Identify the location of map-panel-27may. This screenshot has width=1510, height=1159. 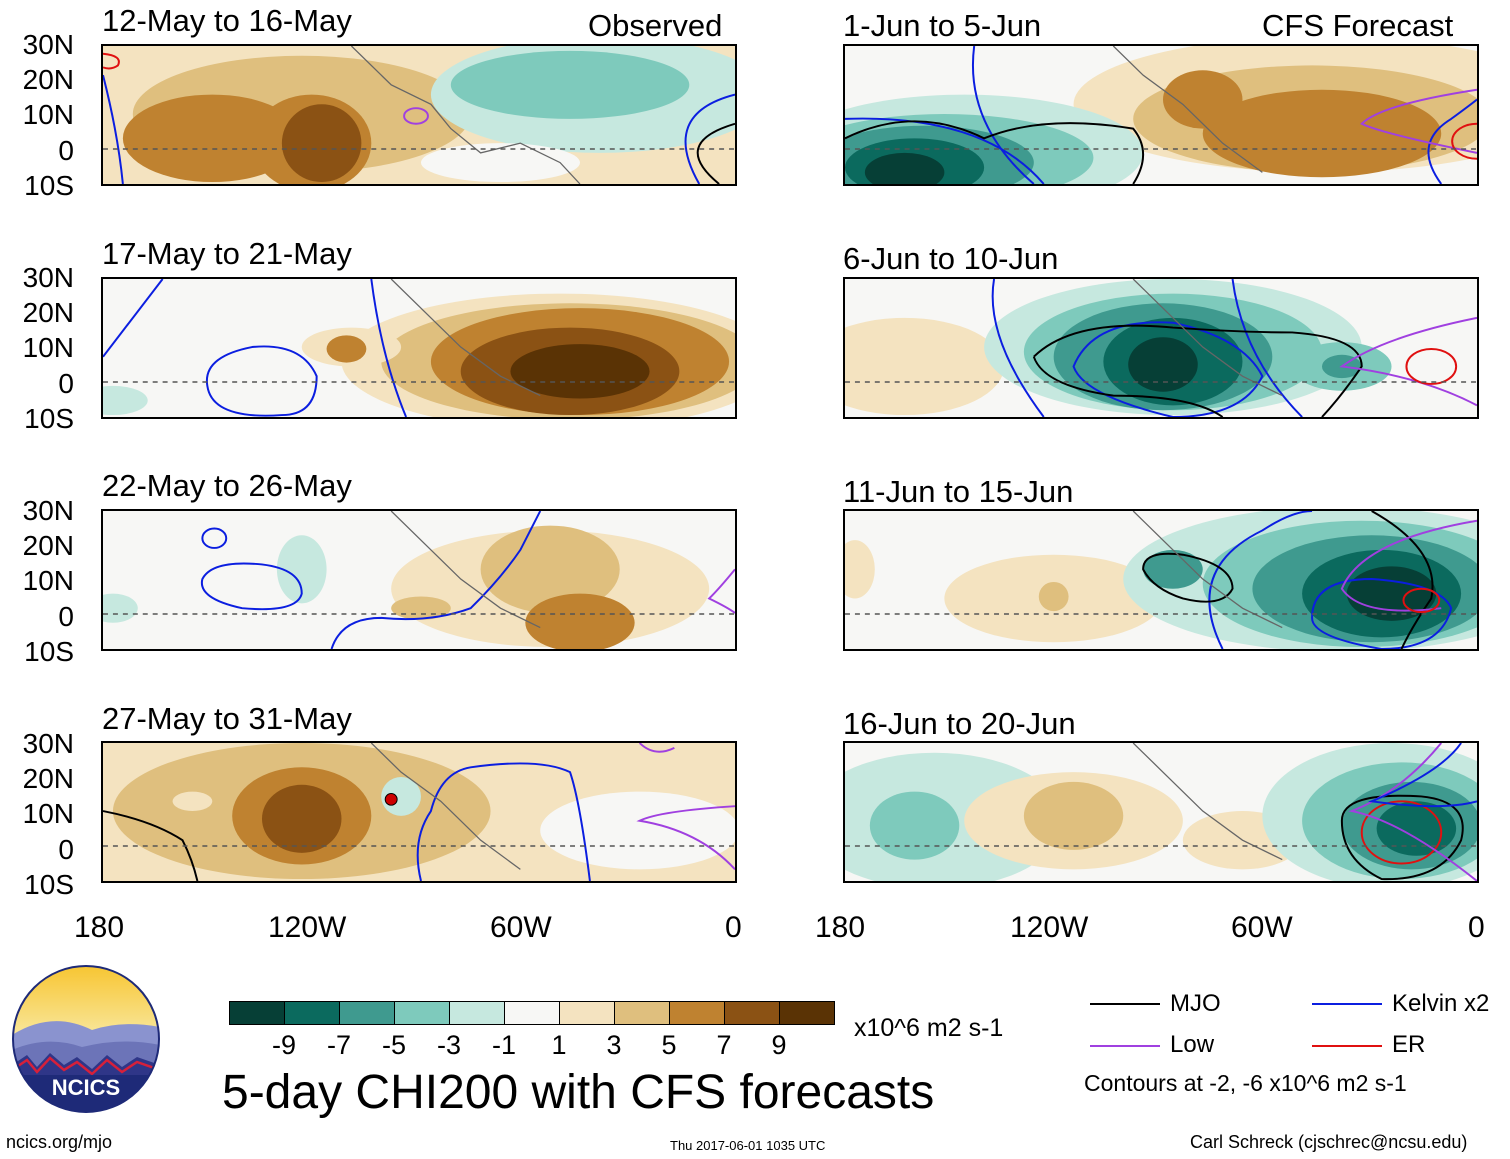
(419, 812).